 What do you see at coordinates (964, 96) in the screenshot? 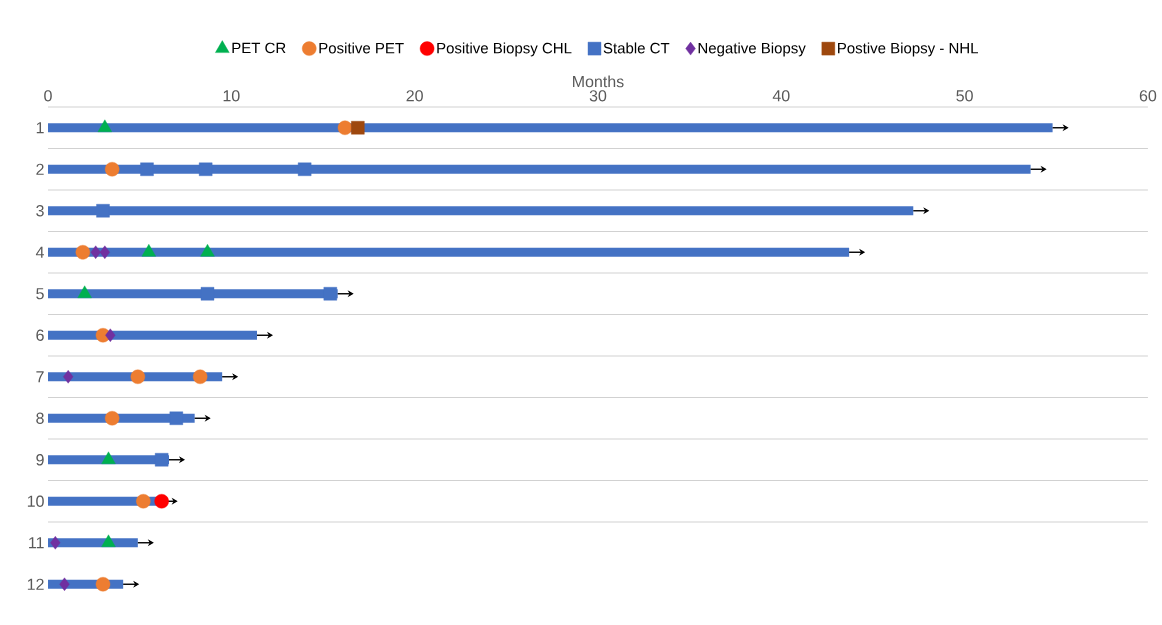
I see `x-tick-label: 50` at bounding box center [964, 96].